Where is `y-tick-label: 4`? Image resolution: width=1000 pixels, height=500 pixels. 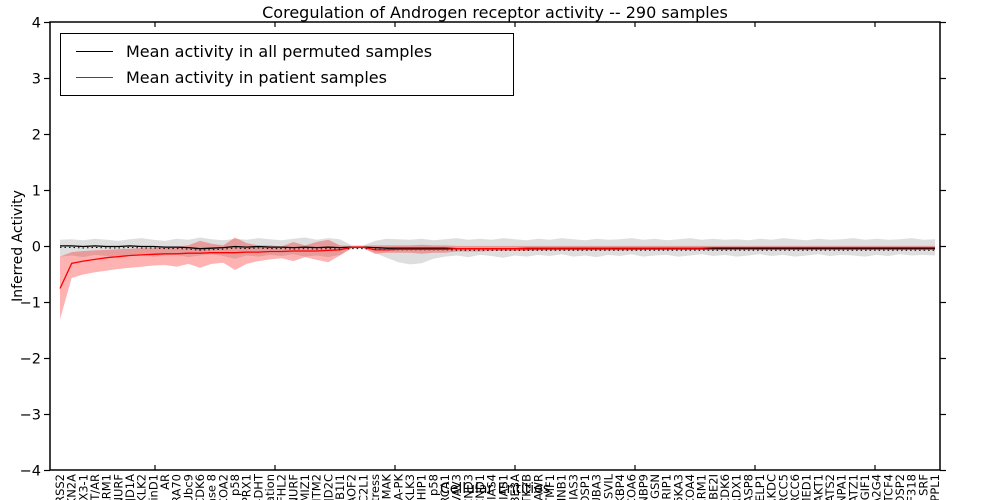
y-tick-label: 4 is located at coordinates (36, 24).